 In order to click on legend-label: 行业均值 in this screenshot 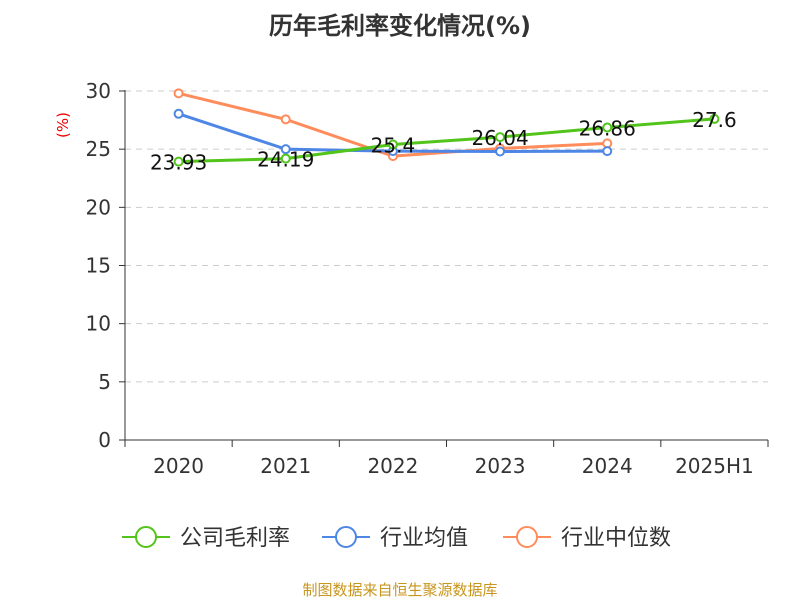, I will do `click(424, 538)`.